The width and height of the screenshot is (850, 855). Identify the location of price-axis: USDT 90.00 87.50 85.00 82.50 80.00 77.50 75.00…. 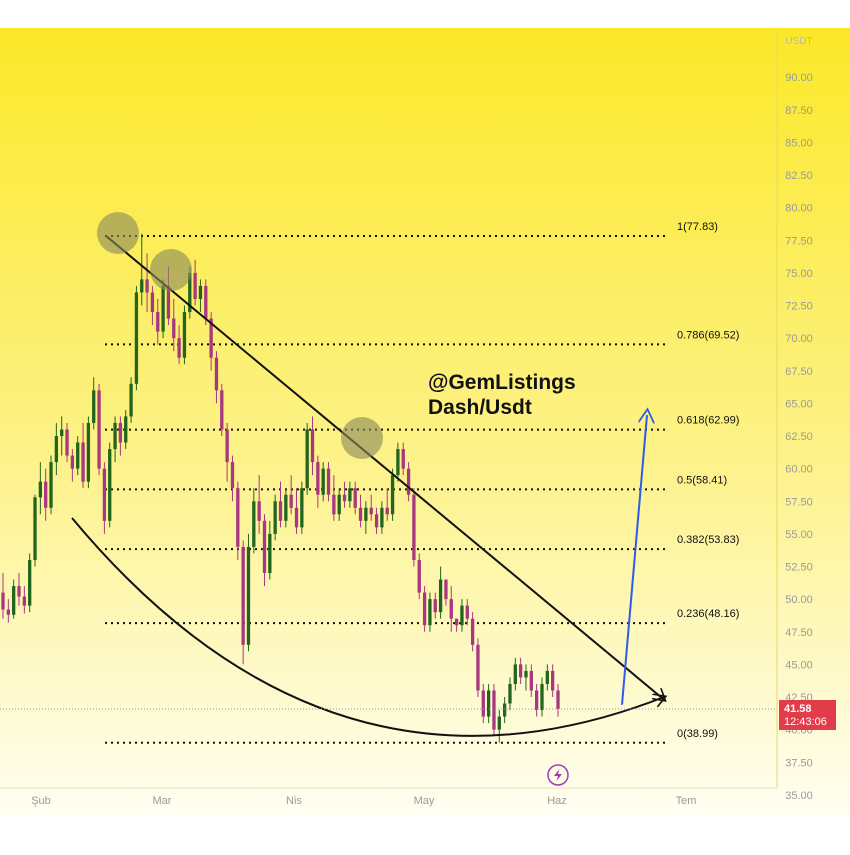
(799, 419).